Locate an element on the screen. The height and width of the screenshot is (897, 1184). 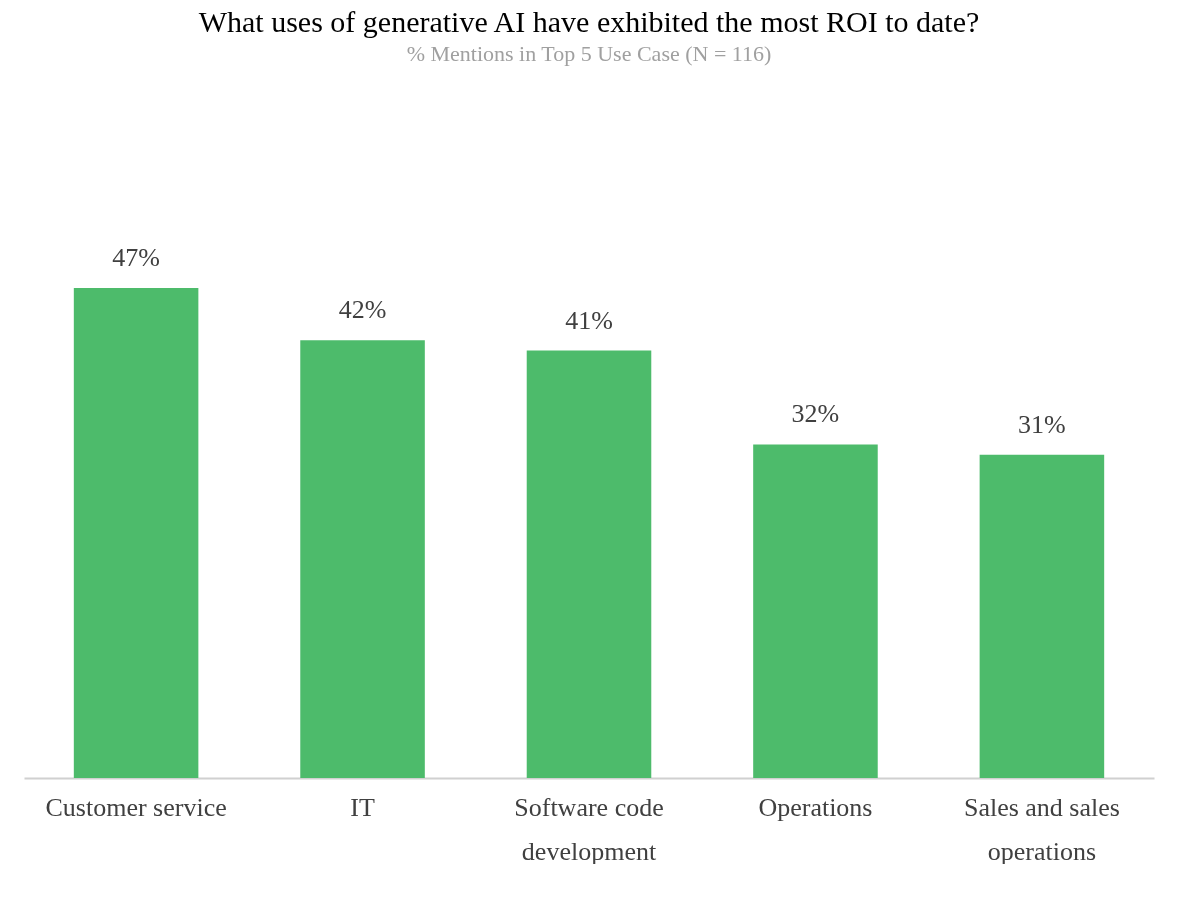
chart-title: What uses of generative AI have exhibited the most ROI to date? is located at coordinates (589, 21).